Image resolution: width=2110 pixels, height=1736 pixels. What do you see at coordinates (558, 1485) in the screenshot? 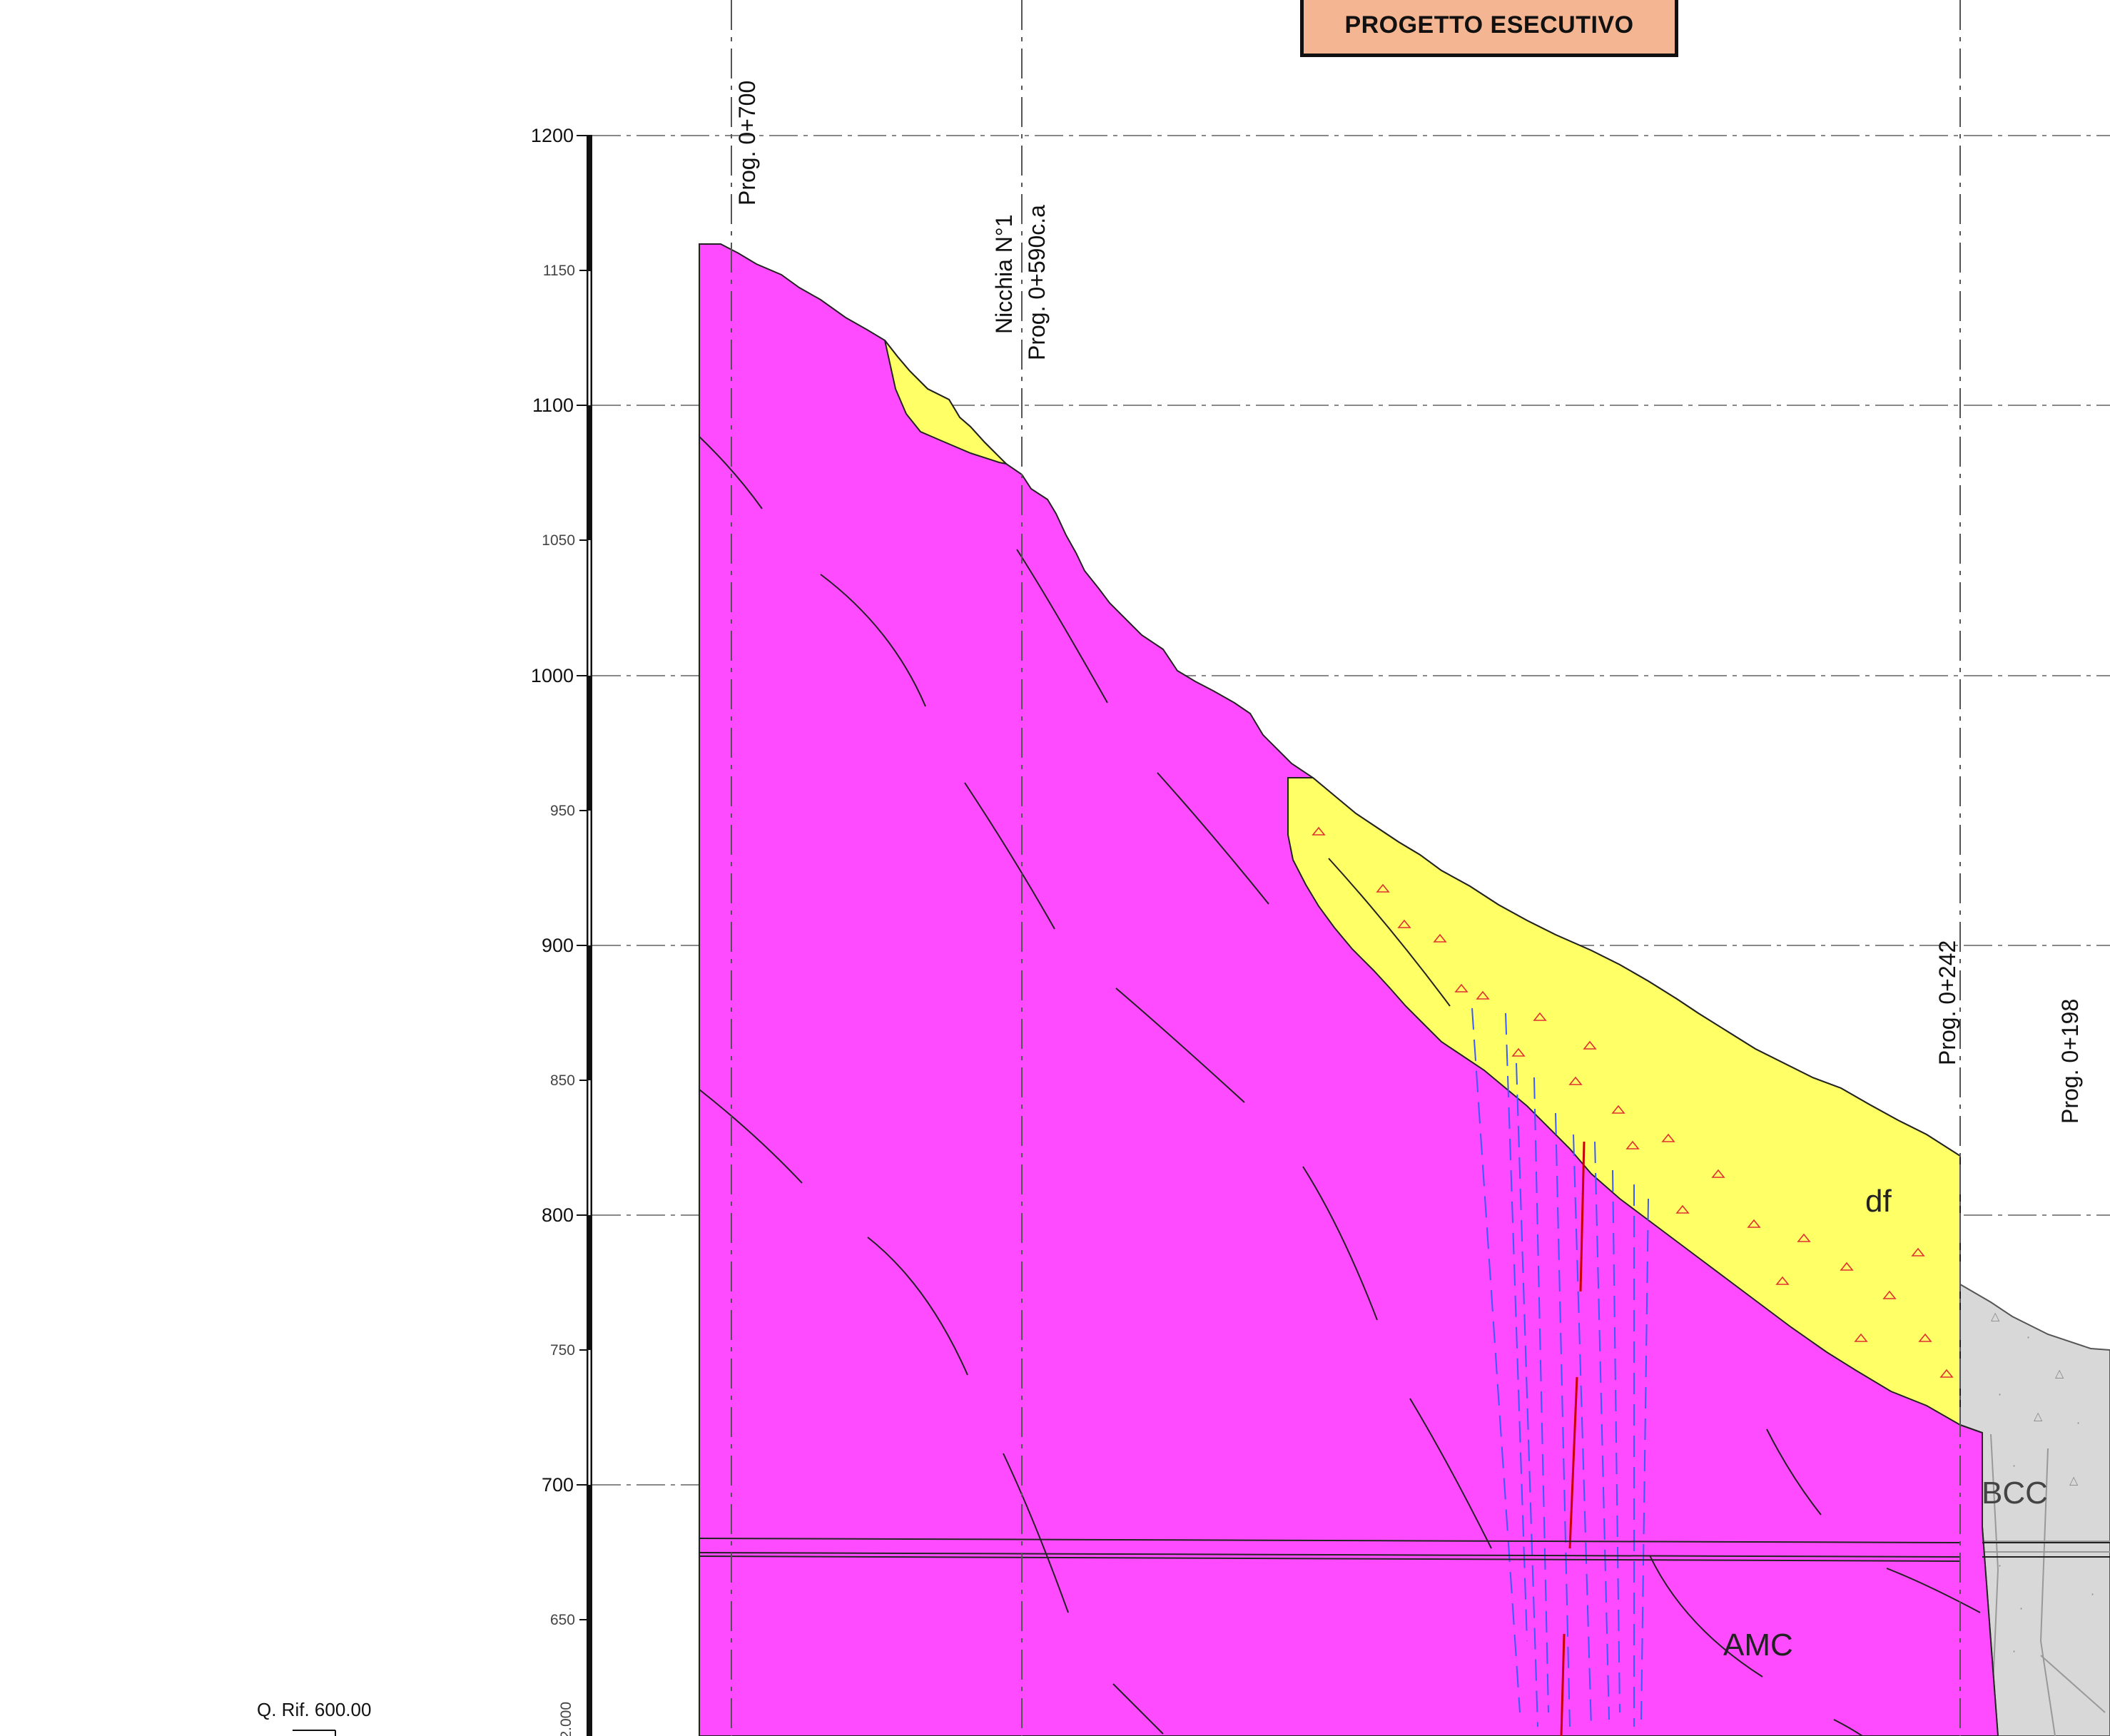
I see `elev-label-700: 700` at bounding box center [558, 1485].